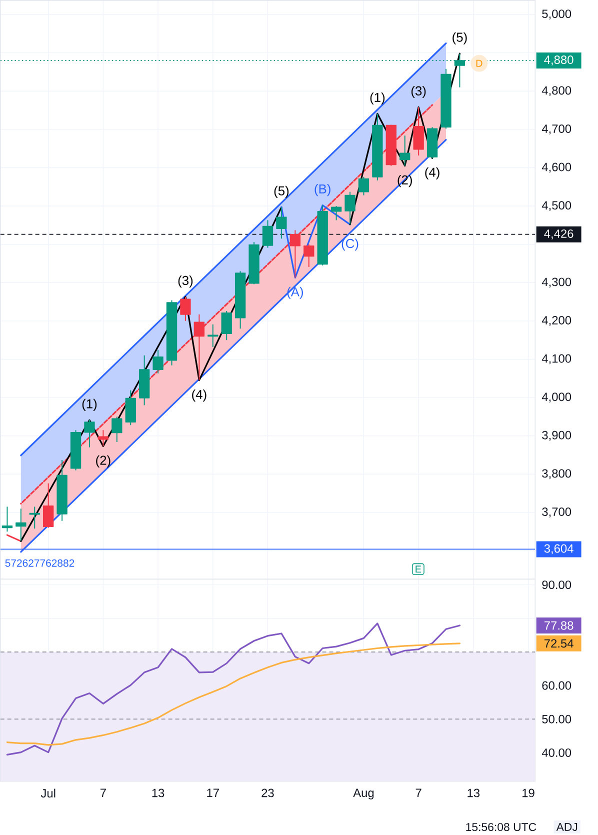  I want to click on x-tick-label: 17, so click(213, 792).